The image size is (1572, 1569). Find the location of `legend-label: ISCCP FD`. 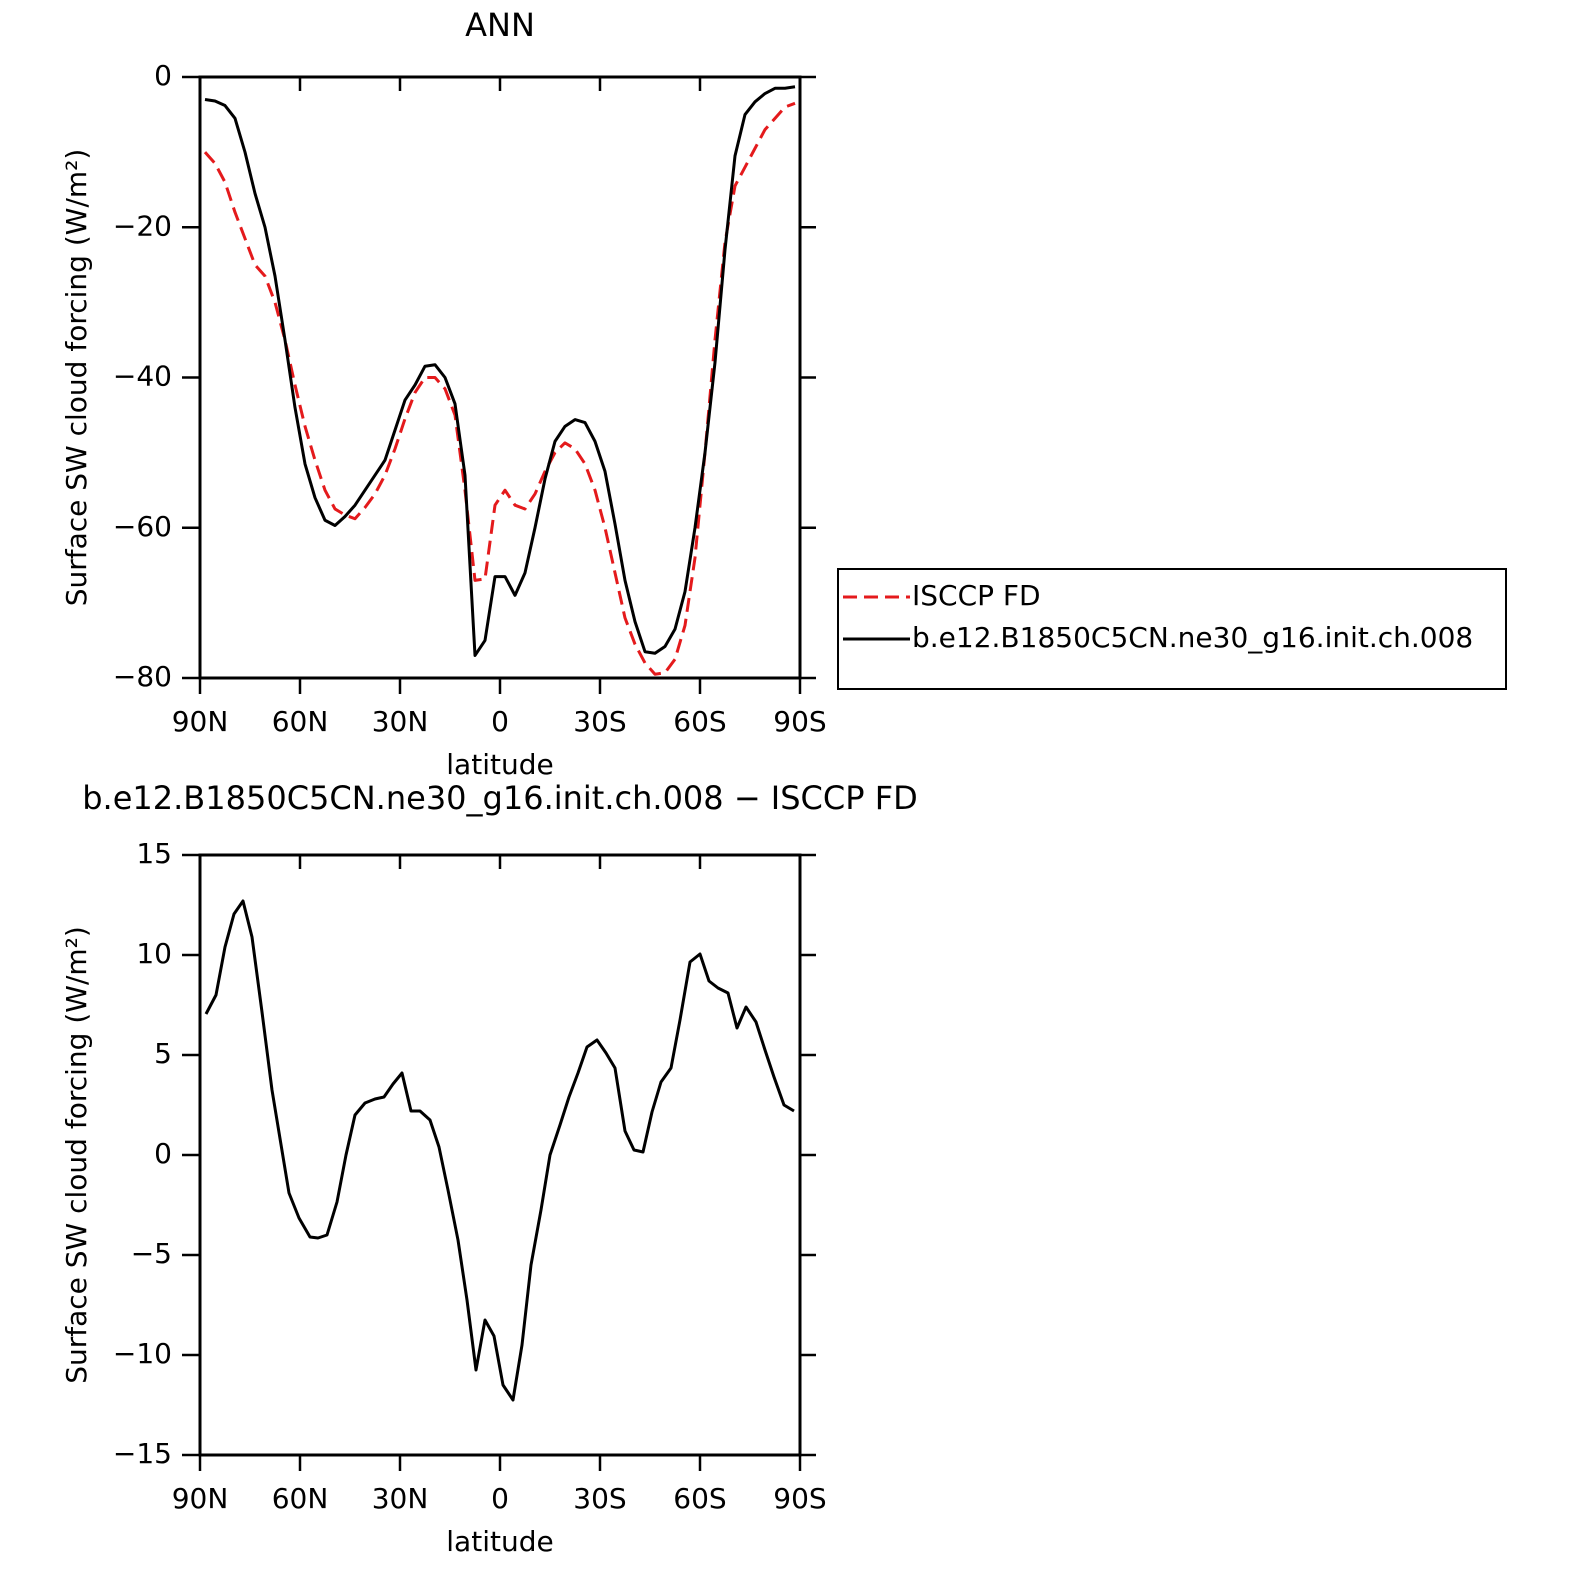

legend-label: ISCCP FD is located at coordinates (976, 595).